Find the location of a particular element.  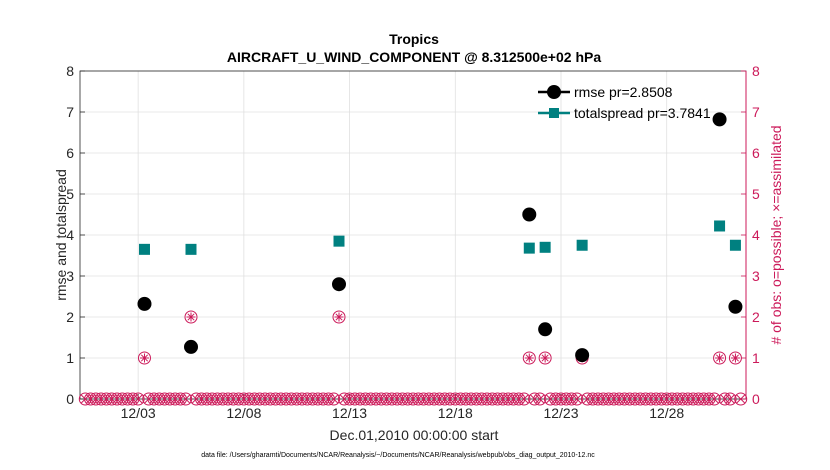

chart-title-line1: Tropics is located at coordinates (414, 39).